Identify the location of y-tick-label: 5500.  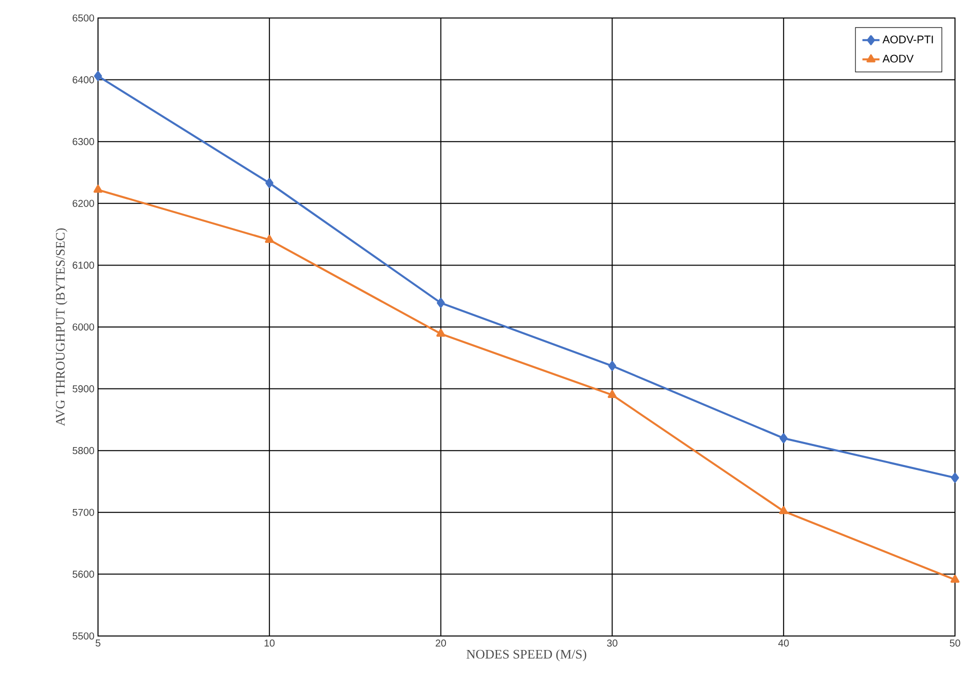
(83, 636).